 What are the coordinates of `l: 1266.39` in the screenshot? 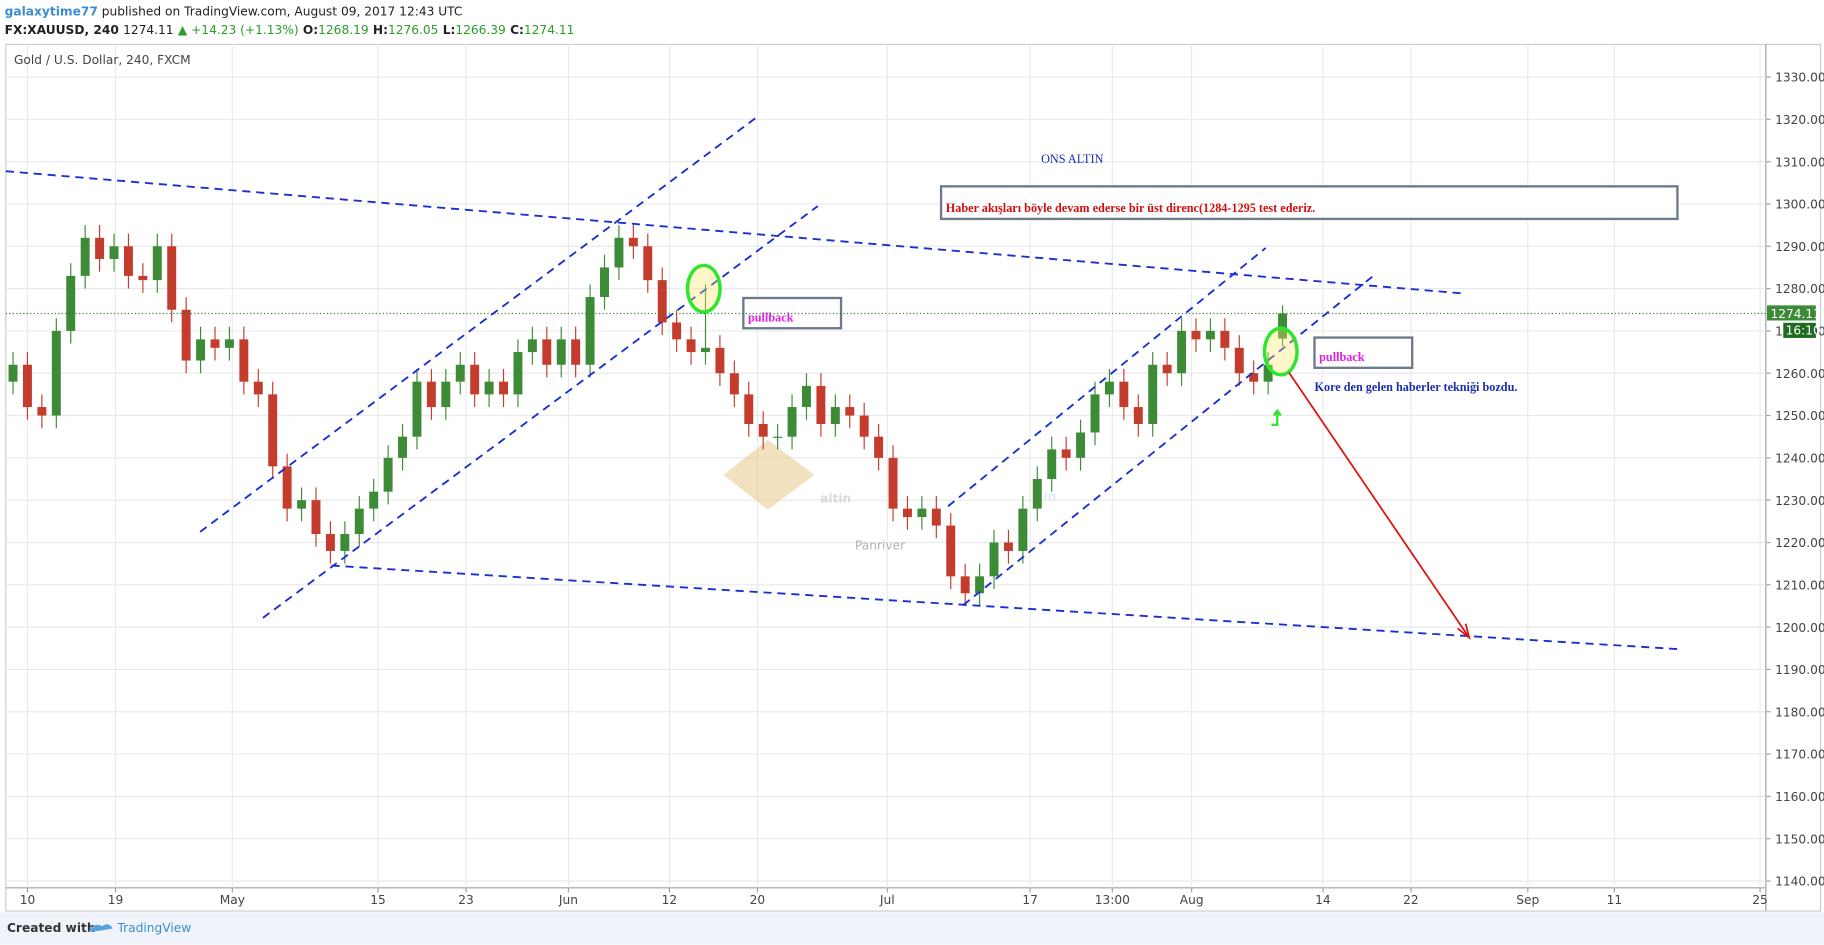 It's located at (480, 30).